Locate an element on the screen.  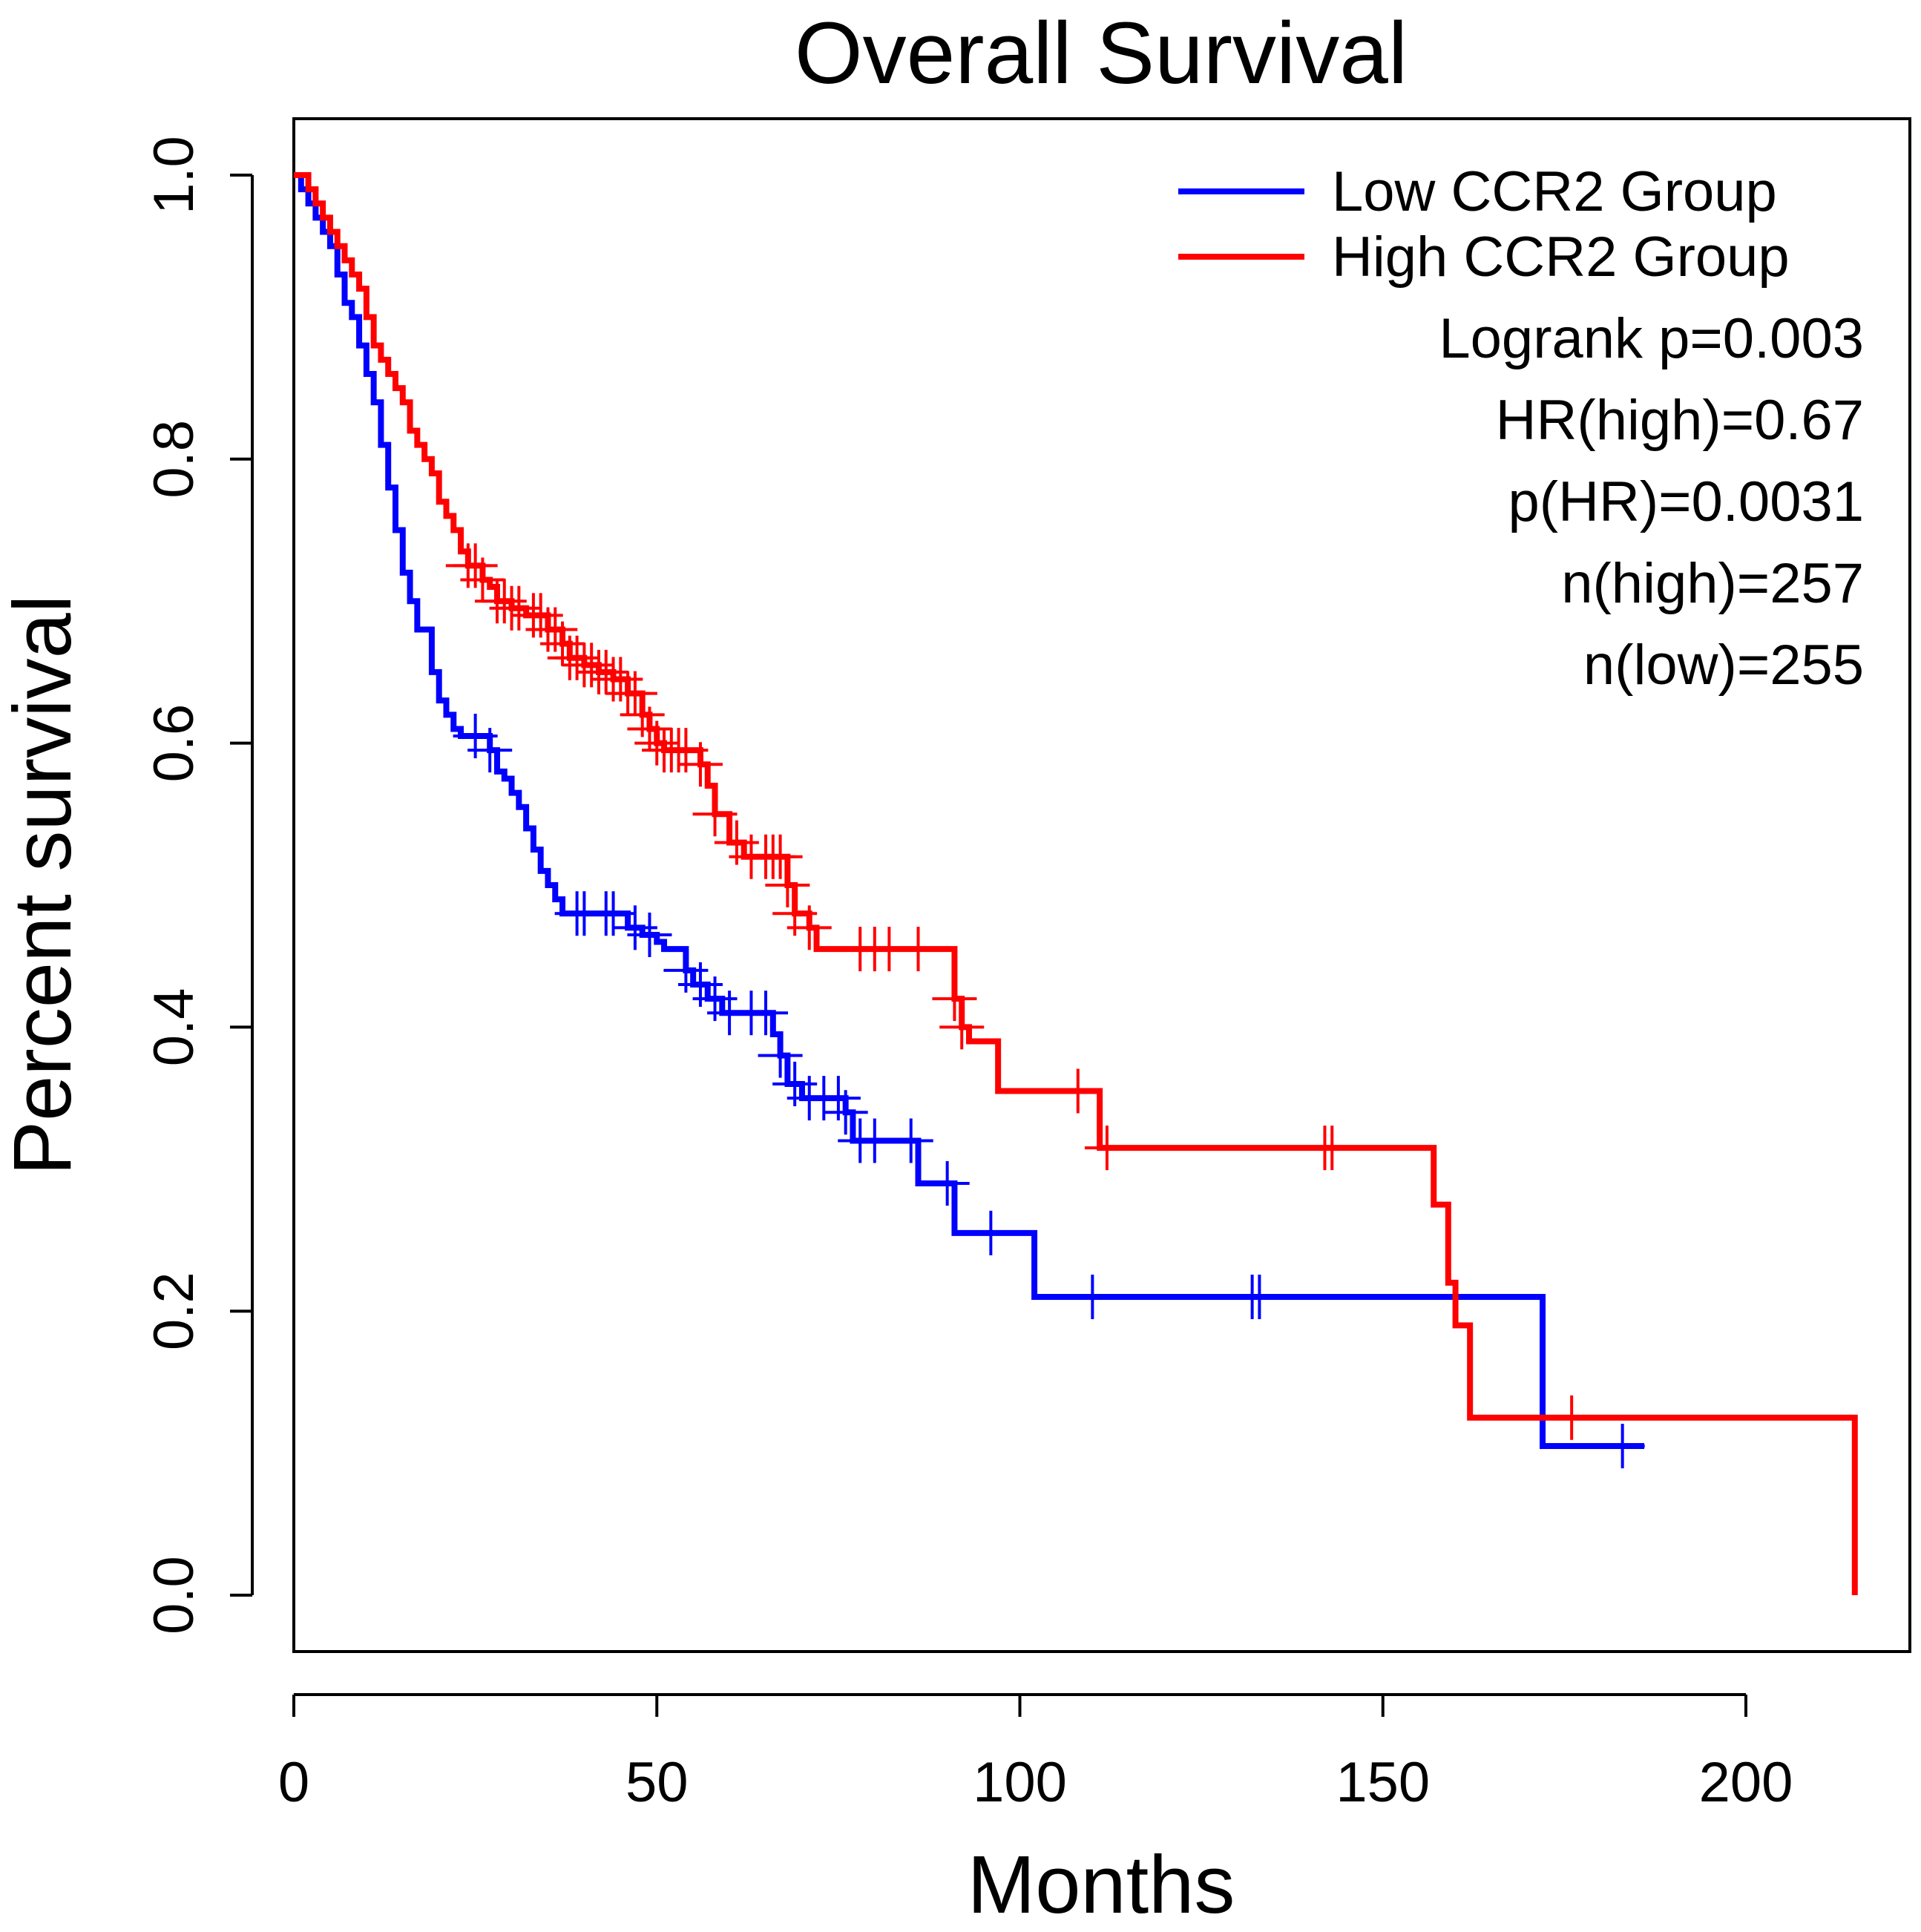
legend-label-high: High CCR2 Group is located at coordinates (1561, 257).